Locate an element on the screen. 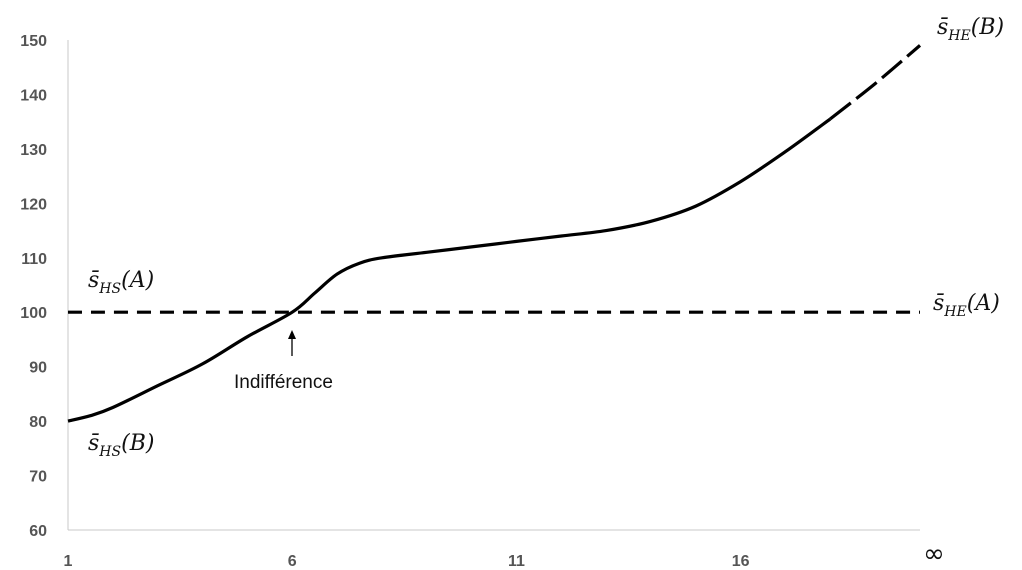 This screenshot has width=1022, height=570. indifference-annotation: Indifférence is located at coordinates (283, 361).